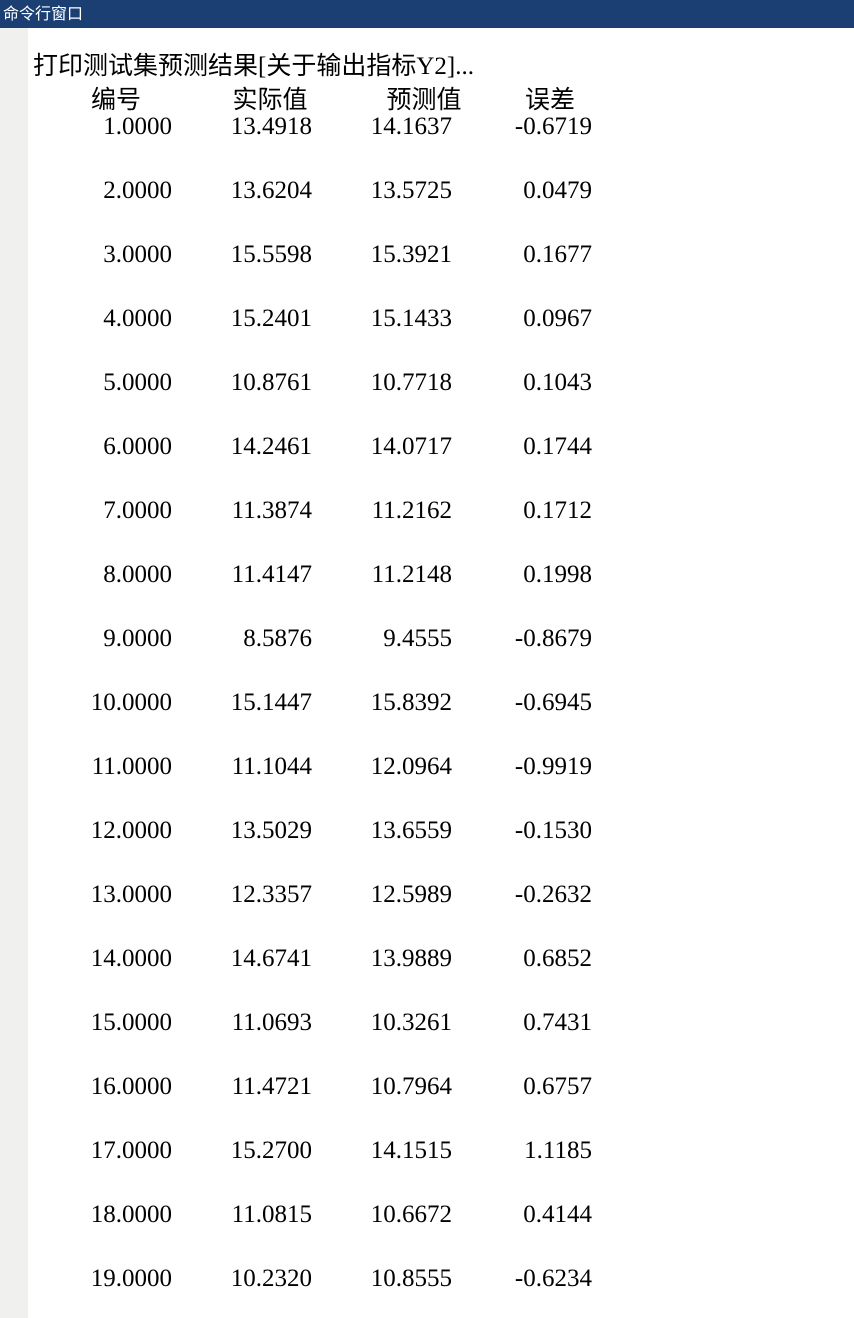 The image size is (854, 1318). Describe the element at coordinates (137, 190) in the screenshot. I see `id-cell: 2.0000` at that location.